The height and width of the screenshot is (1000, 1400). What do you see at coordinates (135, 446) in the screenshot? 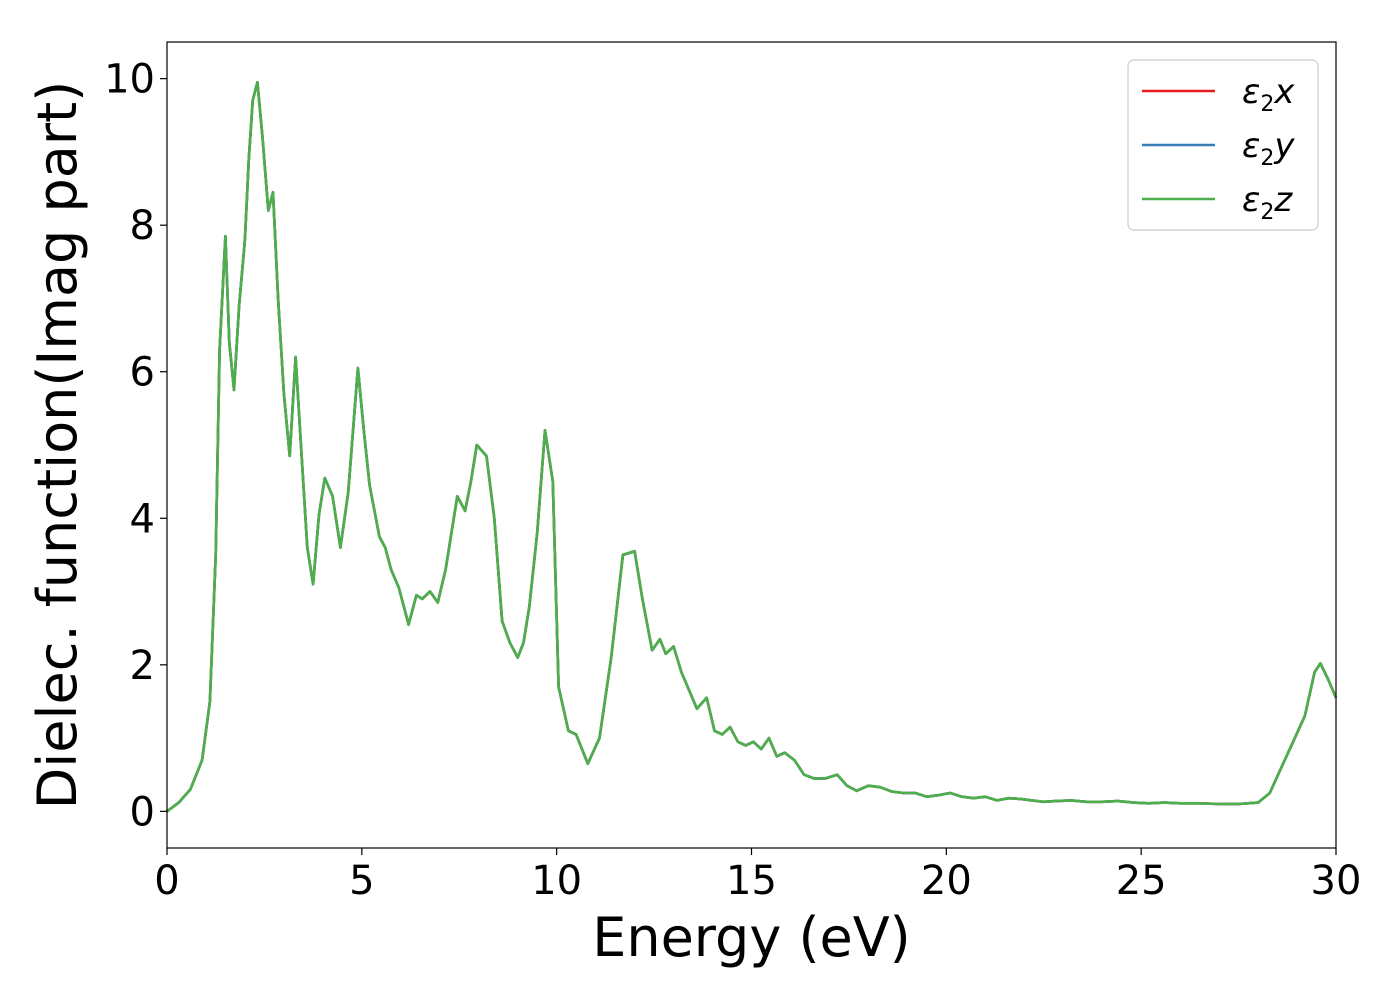
I see `y-axis: 0 2 4 6 8 10` at bounding box center [135, 446].